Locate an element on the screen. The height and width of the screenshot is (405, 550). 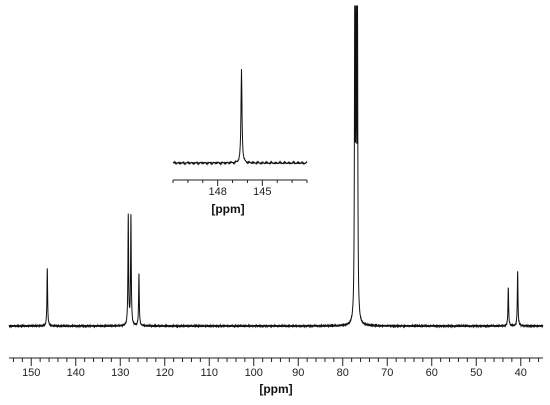
x-tick-label: 130 is located at coordinates (120, 373).